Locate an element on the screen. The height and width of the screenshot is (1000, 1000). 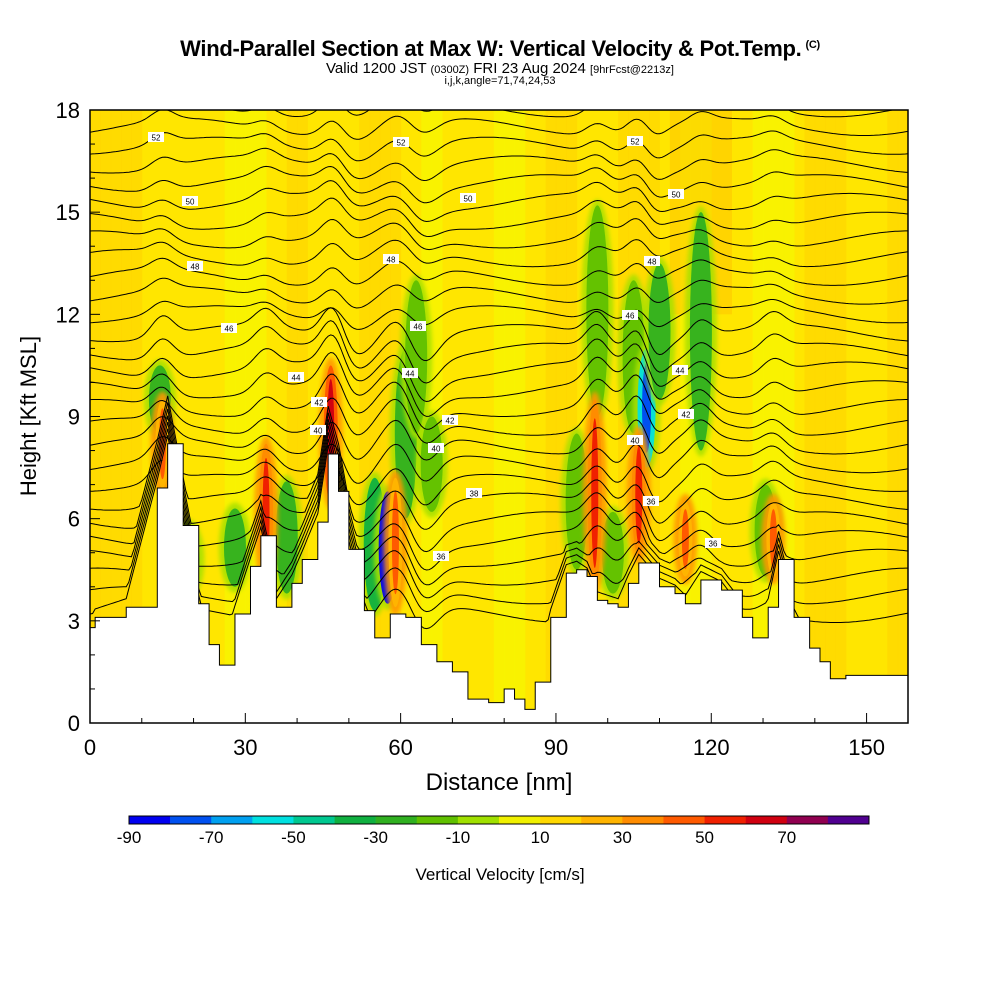
colorbar-frame is located at coordinates (499, 820).